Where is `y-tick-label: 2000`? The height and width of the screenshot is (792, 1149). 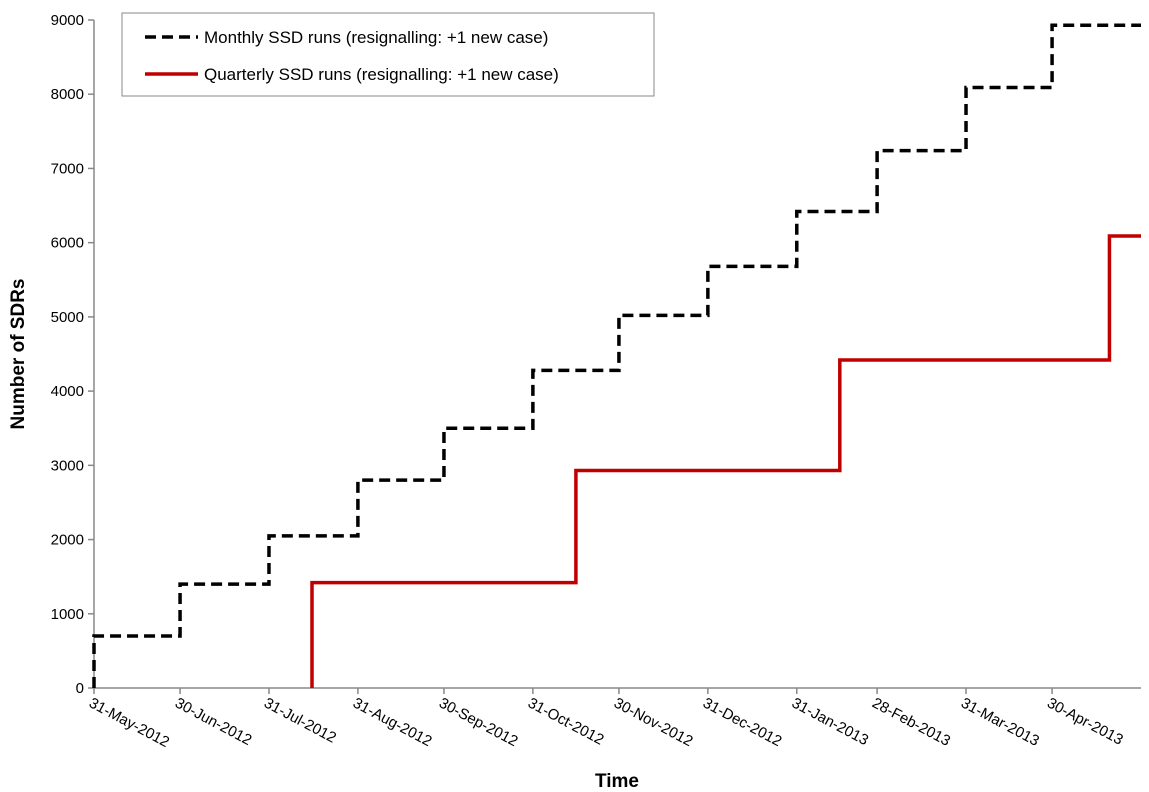 y-tick-label: 2000 is located at coordinates (67, 540).